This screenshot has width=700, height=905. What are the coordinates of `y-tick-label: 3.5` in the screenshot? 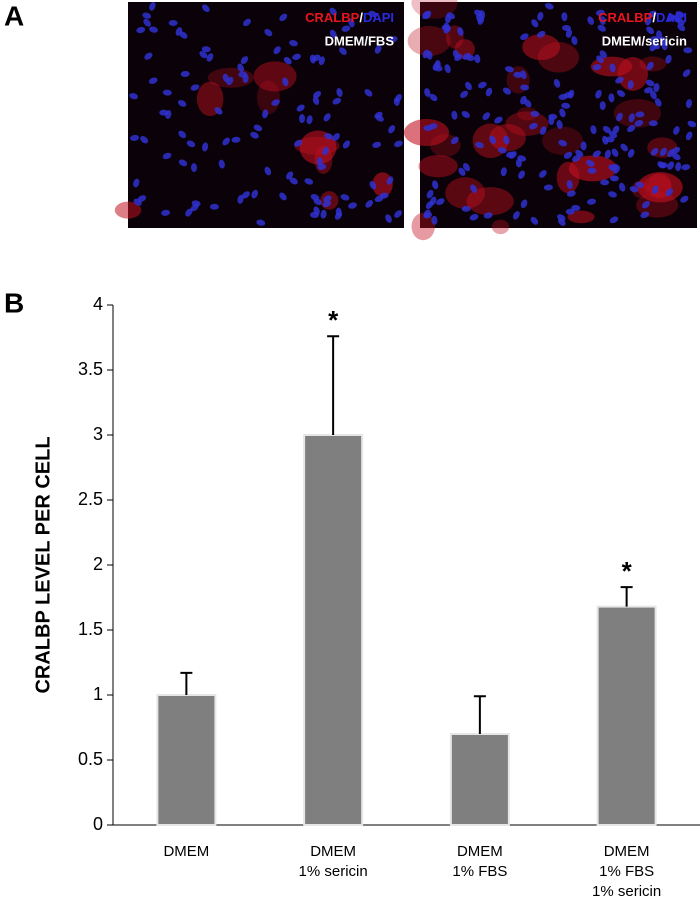 It's located at (90, 369).